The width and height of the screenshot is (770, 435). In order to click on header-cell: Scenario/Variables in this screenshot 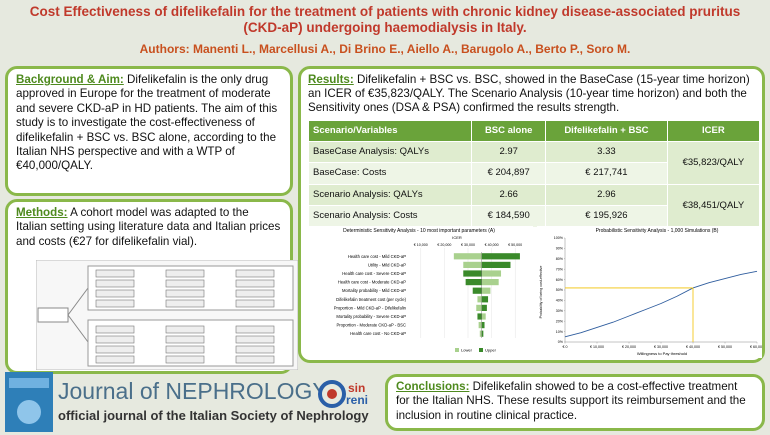, I will do `click(390, 131)`.